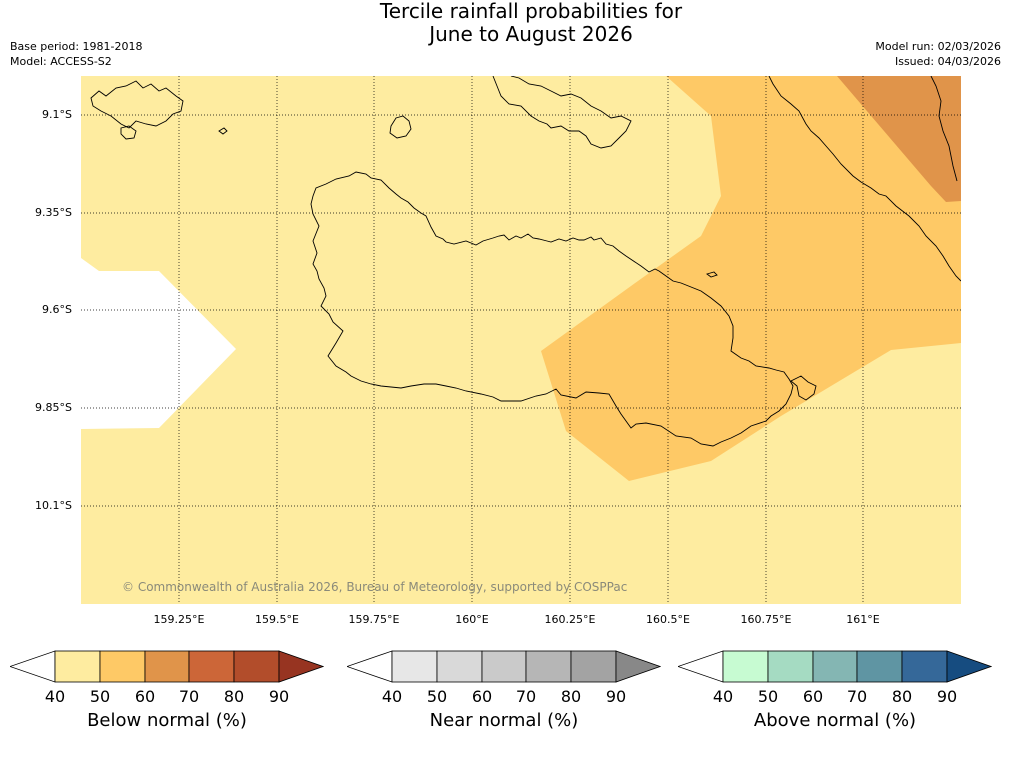  I want to click on model-run: Model run: 02/03/2026, so click(938, 46).